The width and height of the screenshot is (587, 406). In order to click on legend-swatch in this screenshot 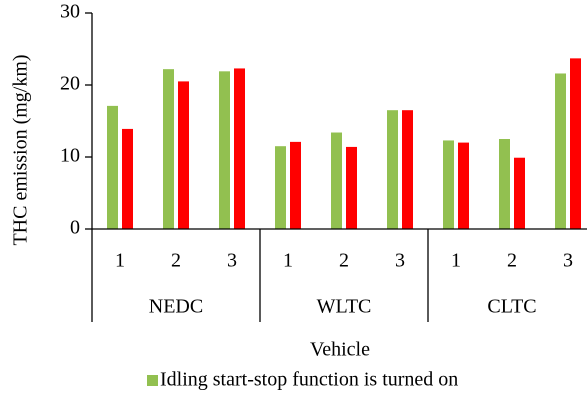, I will do `click(152, 380)`.